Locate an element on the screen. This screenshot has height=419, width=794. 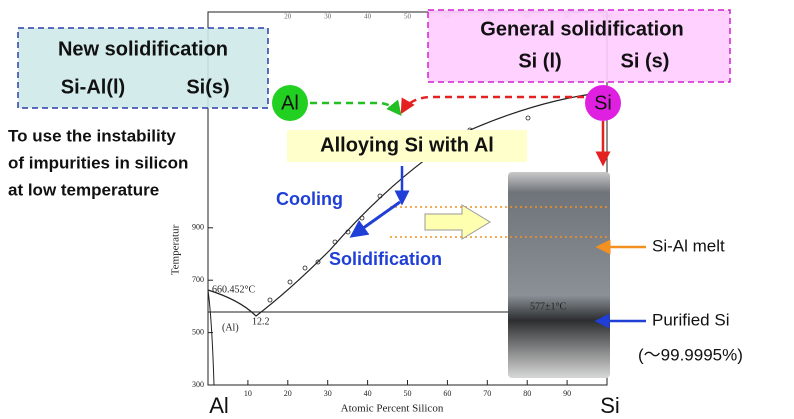
annotation: 577±1°C is located at coordinates (548, 306).